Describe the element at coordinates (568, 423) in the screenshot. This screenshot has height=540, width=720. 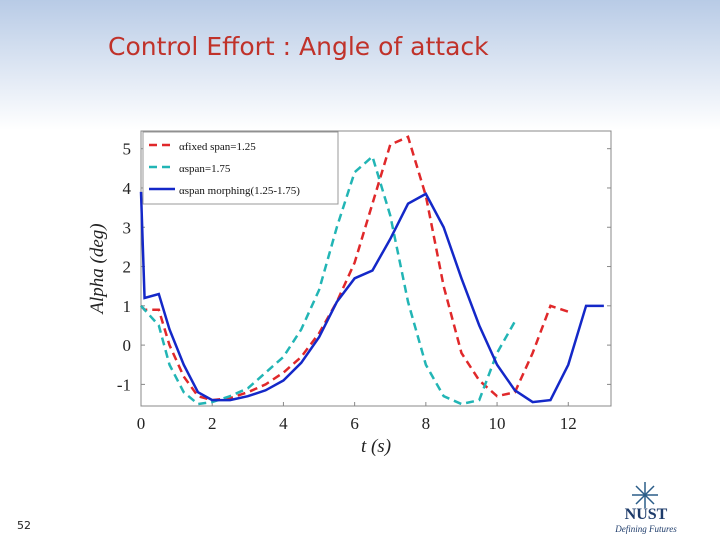
I see `x-tick-label: 12` at that location.